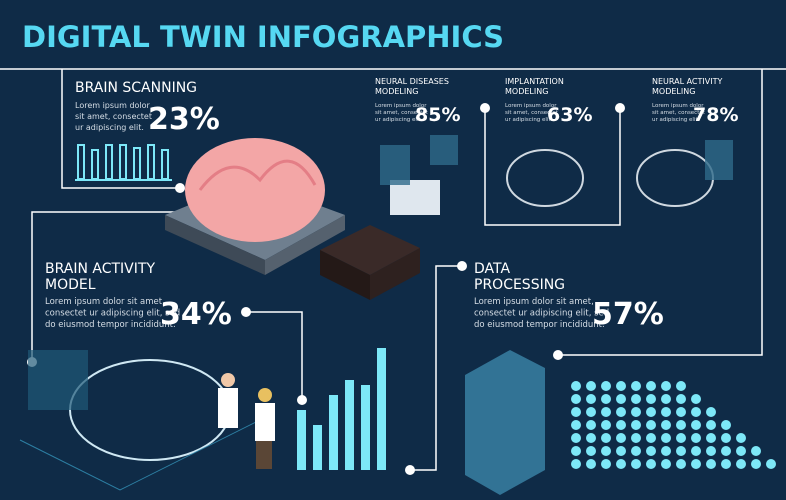 Image resolution: width=786 pixels, height=500 pixels. I want to click on section-heading: NEURAL ACTIVITY, so click(687, 81).